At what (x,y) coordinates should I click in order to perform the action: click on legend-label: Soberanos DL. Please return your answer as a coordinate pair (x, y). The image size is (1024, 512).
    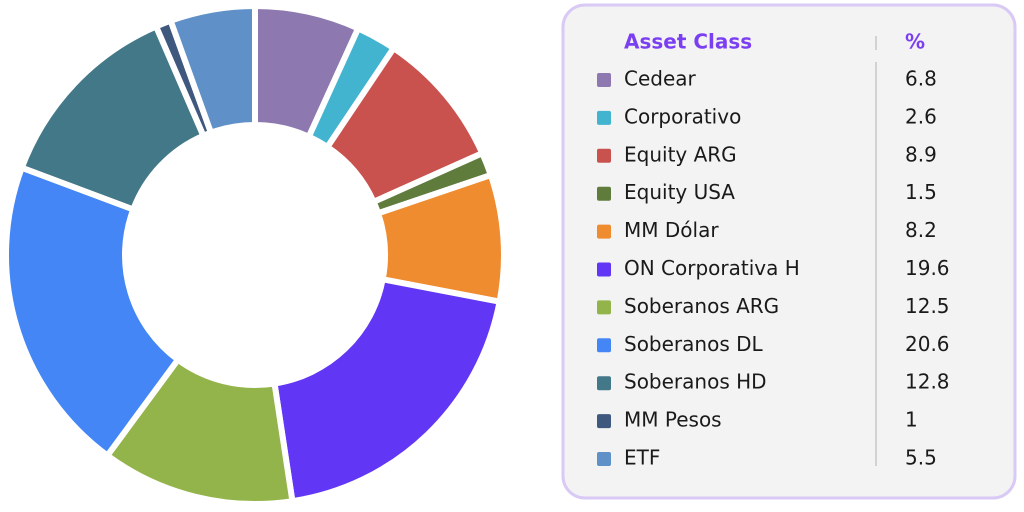
    Looking at the image, I should click on (694, 344).